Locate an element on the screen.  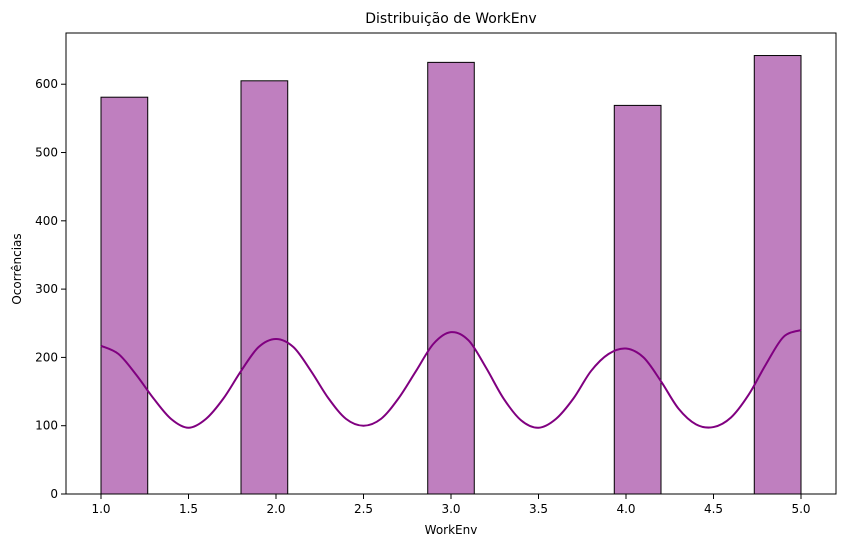
y-tick-label: 200 is located at coordinates (46, 357).